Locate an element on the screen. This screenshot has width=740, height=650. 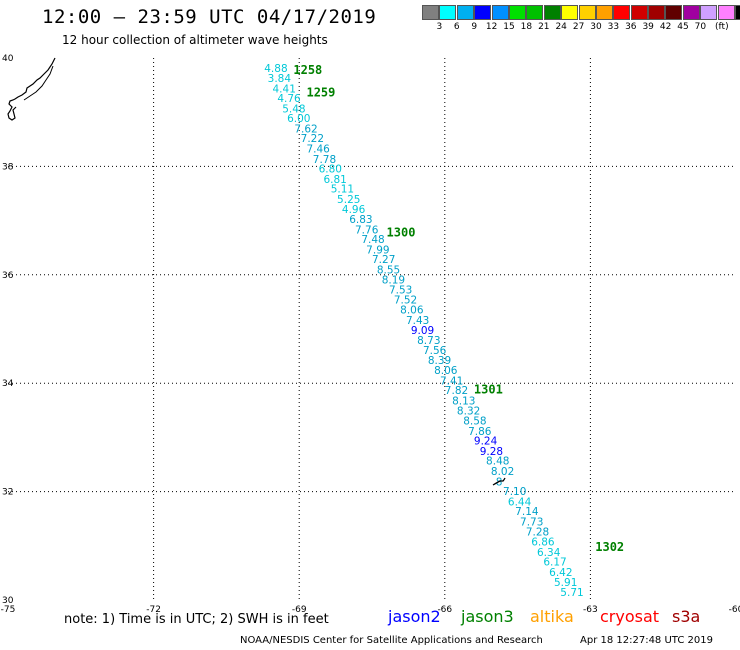
legend-label: 27 is located at coordinates (578, 27).